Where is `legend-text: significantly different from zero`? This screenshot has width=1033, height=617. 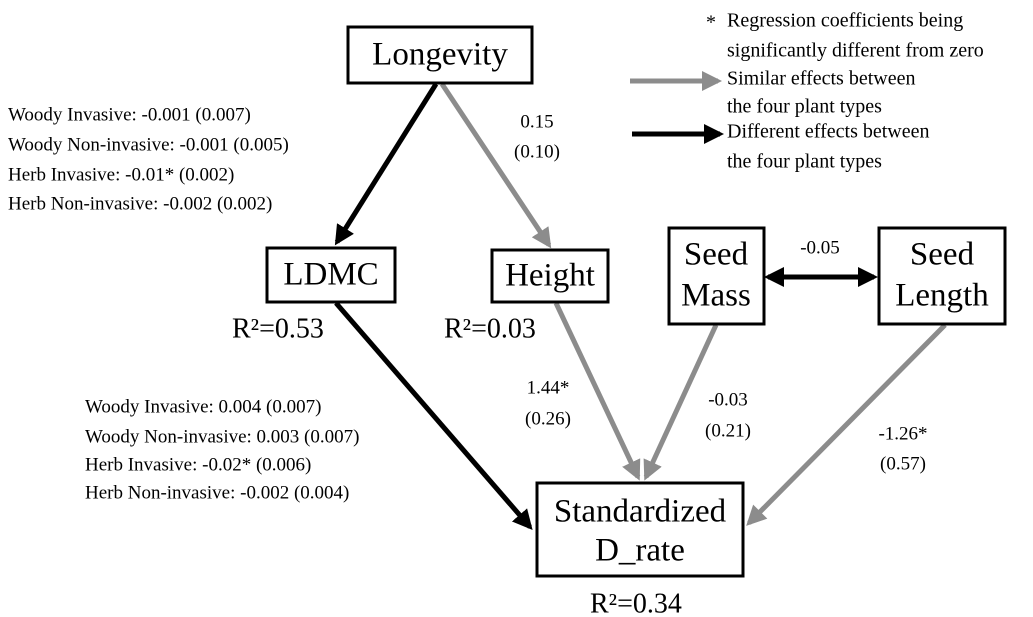 legend-text: significantly different from zero is located at coordinates (855, 51).